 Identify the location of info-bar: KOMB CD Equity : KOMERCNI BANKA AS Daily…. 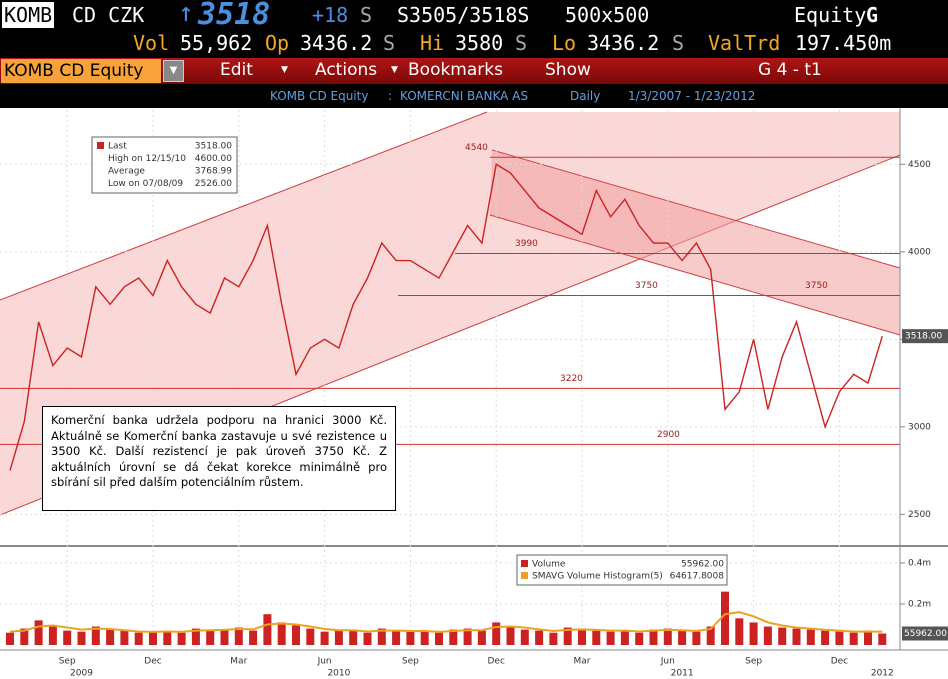
(474, 96).